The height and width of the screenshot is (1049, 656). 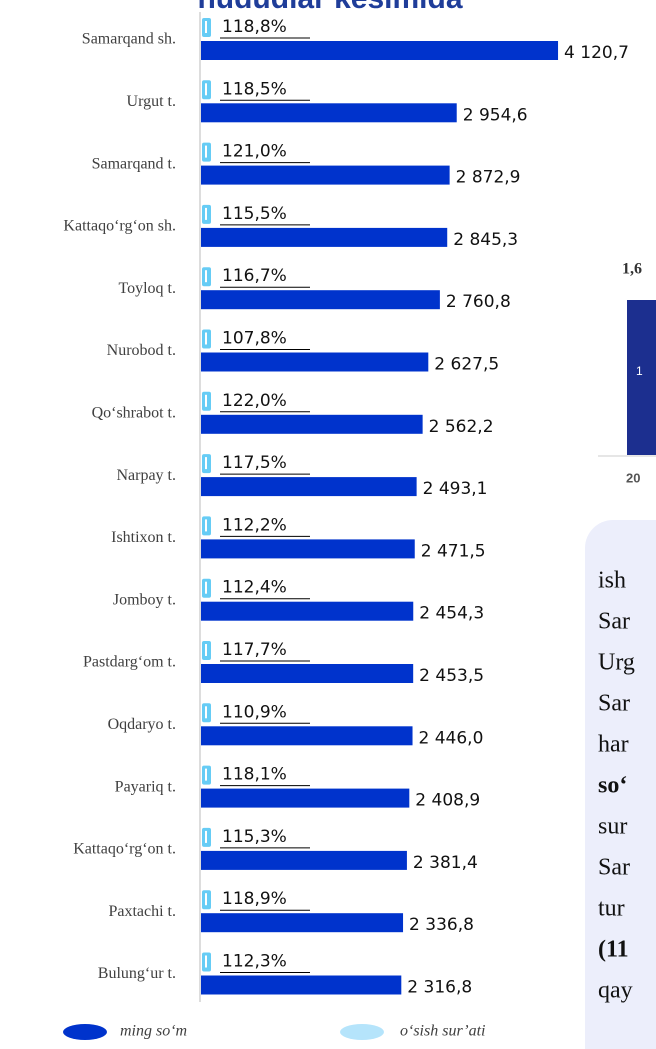 I want to click on category-label: Jomboy t., so click(x=144, y=599).